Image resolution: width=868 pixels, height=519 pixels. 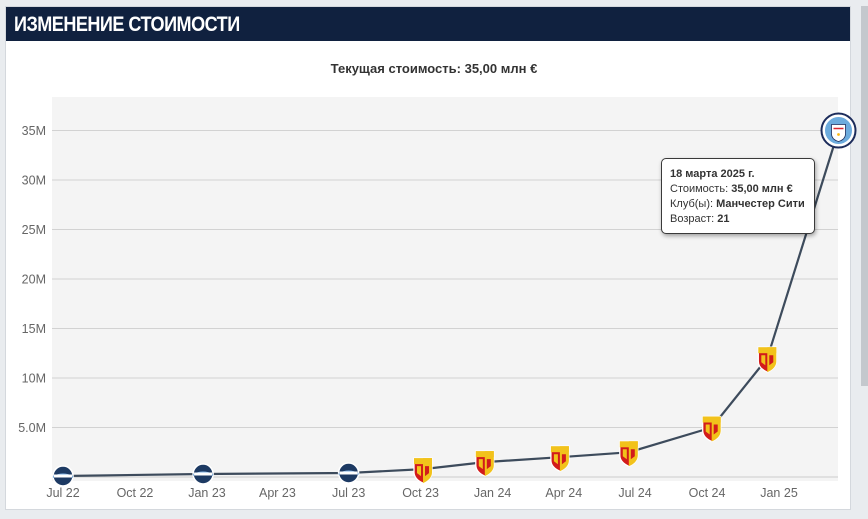 What do you see at coordinates (707, 493) in the screenshot?
I see `x-tick-label: Oct 24` at bounding box center [707, 493].